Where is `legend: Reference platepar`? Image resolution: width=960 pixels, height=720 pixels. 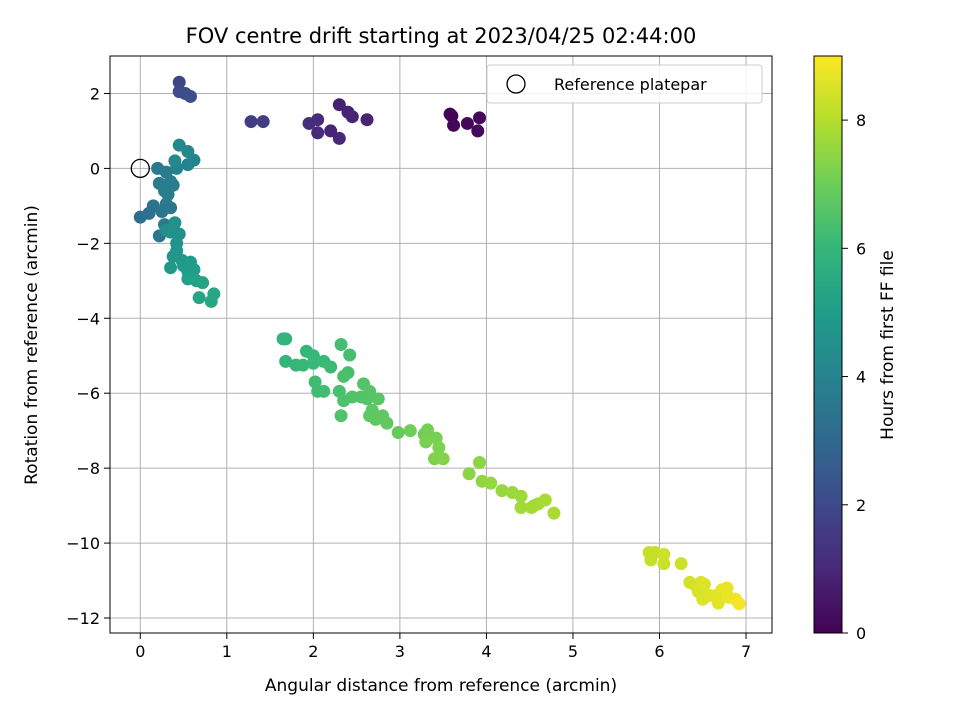 legend: Reference platepar is located at coordinates (624, 84).